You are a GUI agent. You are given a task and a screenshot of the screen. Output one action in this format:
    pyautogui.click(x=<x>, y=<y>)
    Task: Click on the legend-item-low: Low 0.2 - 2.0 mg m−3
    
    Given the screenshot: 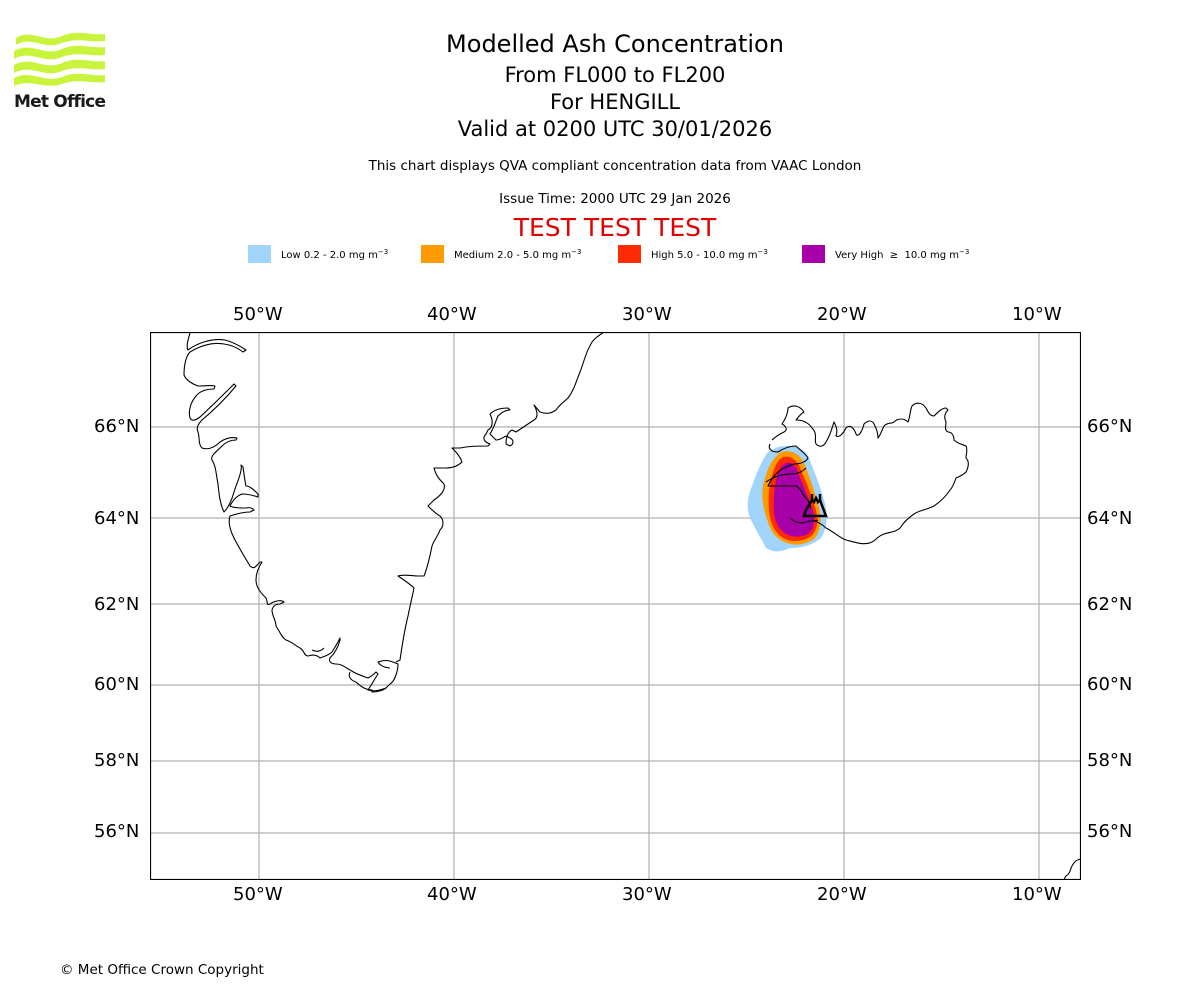 What is the action you would take?
    pyautogui.click(x=318, y=254)
    